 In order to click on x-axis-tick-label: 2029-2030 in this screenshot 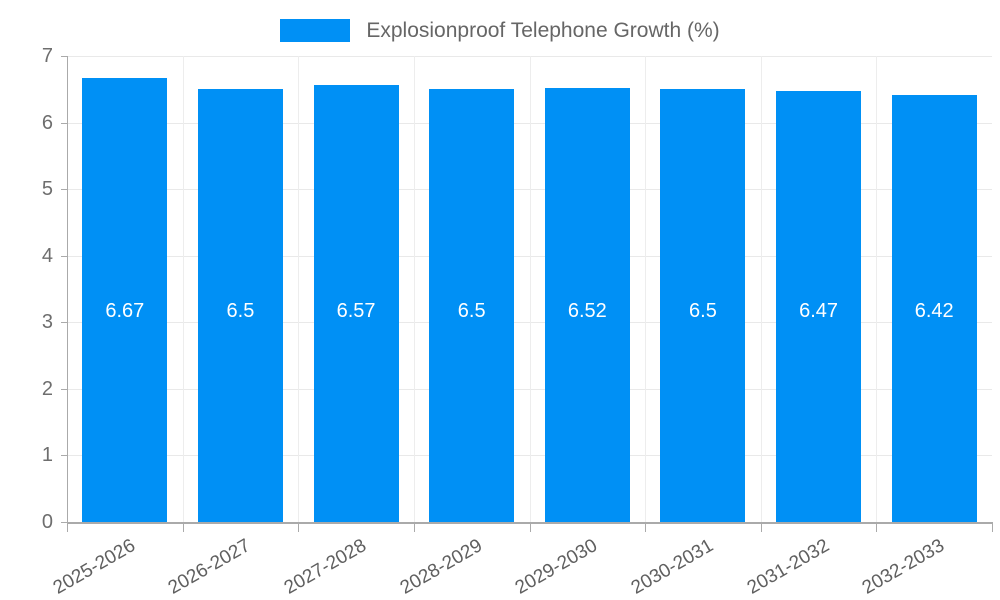, I will do `click(557, 567)`.